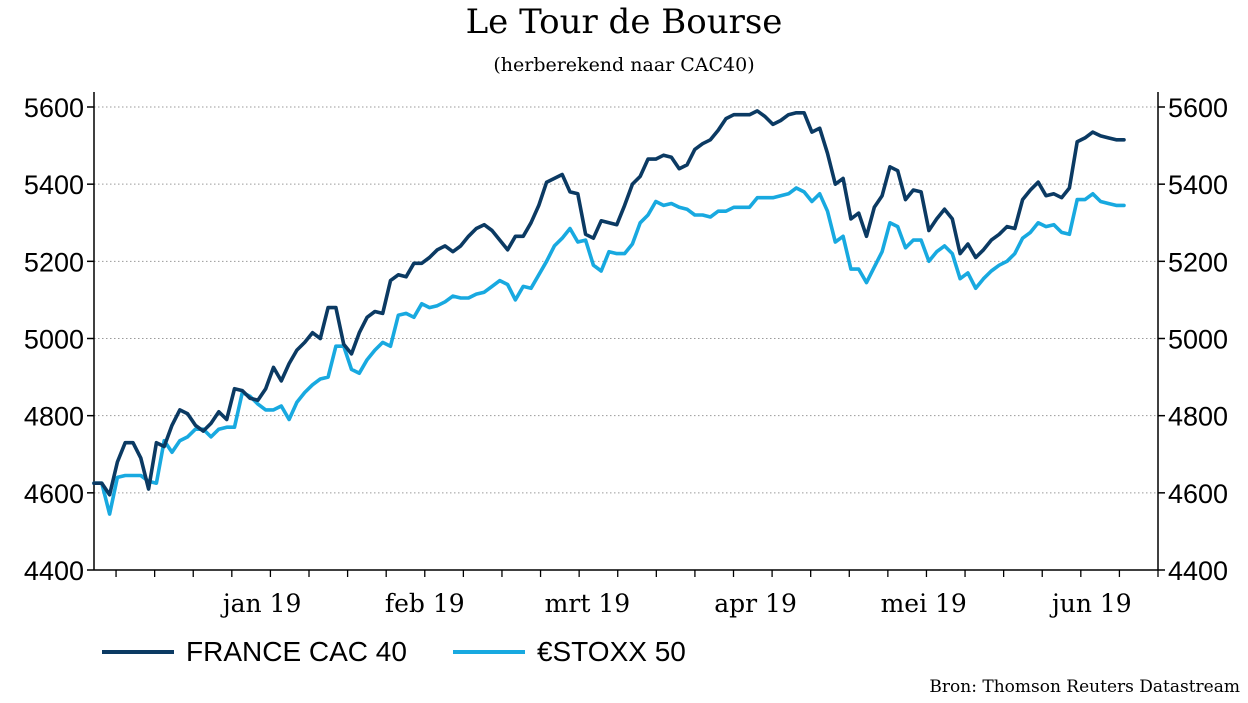 The height and width of the screenshot is (703, 1248). What do you see at coordinates (1198, 494) in the screenshot?
I see `y-tick-label-right: 4600` at bounding box center [1198, 494].